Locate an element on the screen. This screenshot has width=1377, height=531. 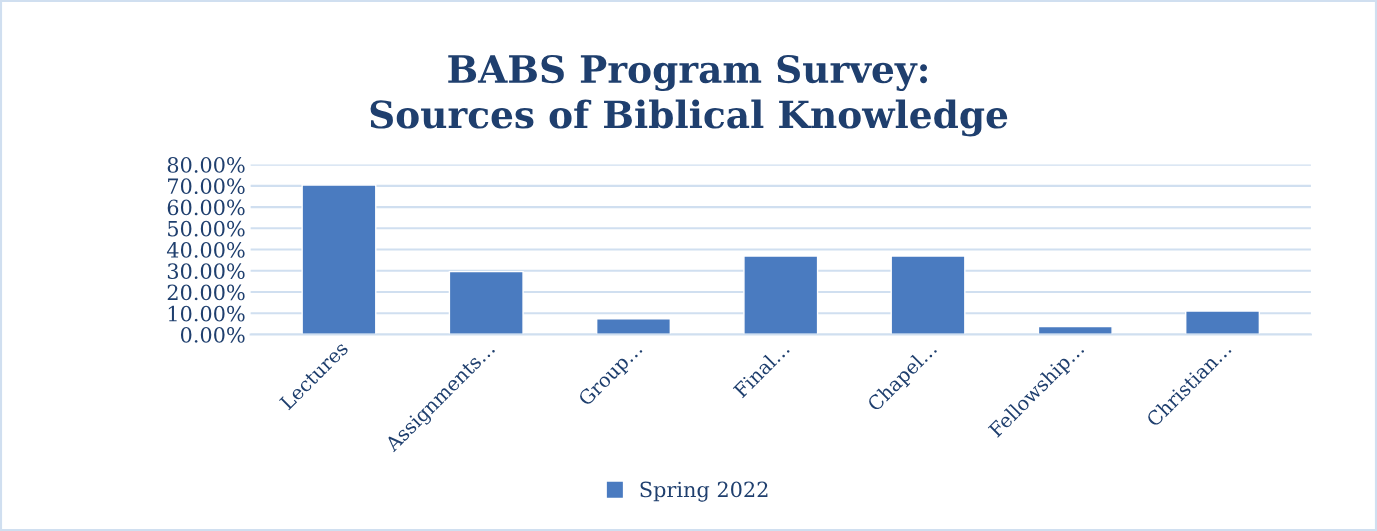
y-tick-label: 60.00% is located at coordinates (206, 207).